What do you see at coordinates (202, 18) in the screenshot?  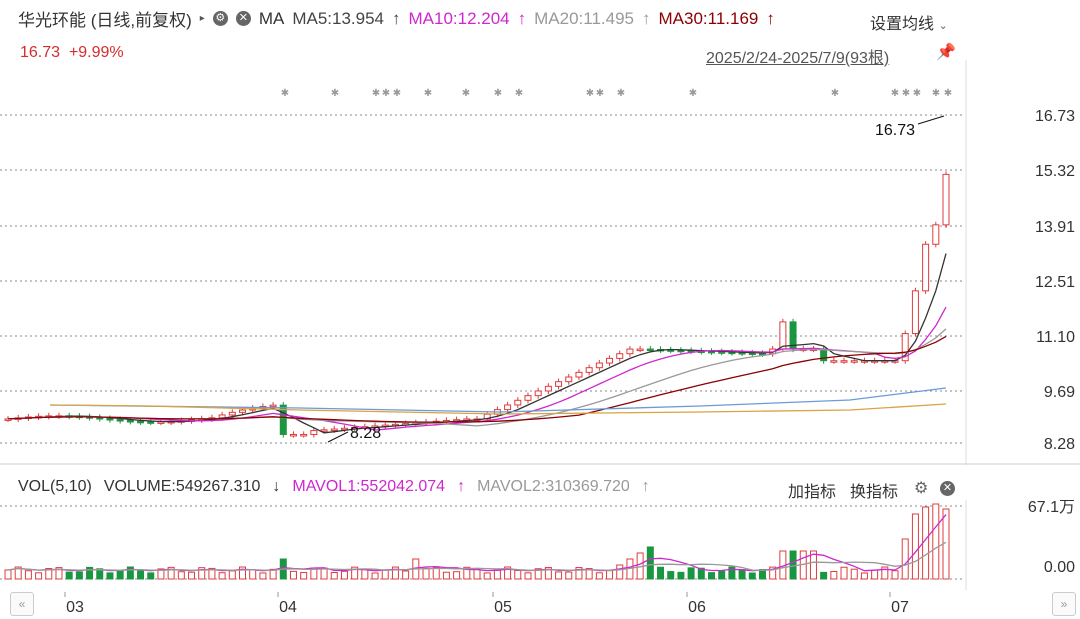 I see `expand-triangle-icon: ▸` at bounding box center [202, 18].